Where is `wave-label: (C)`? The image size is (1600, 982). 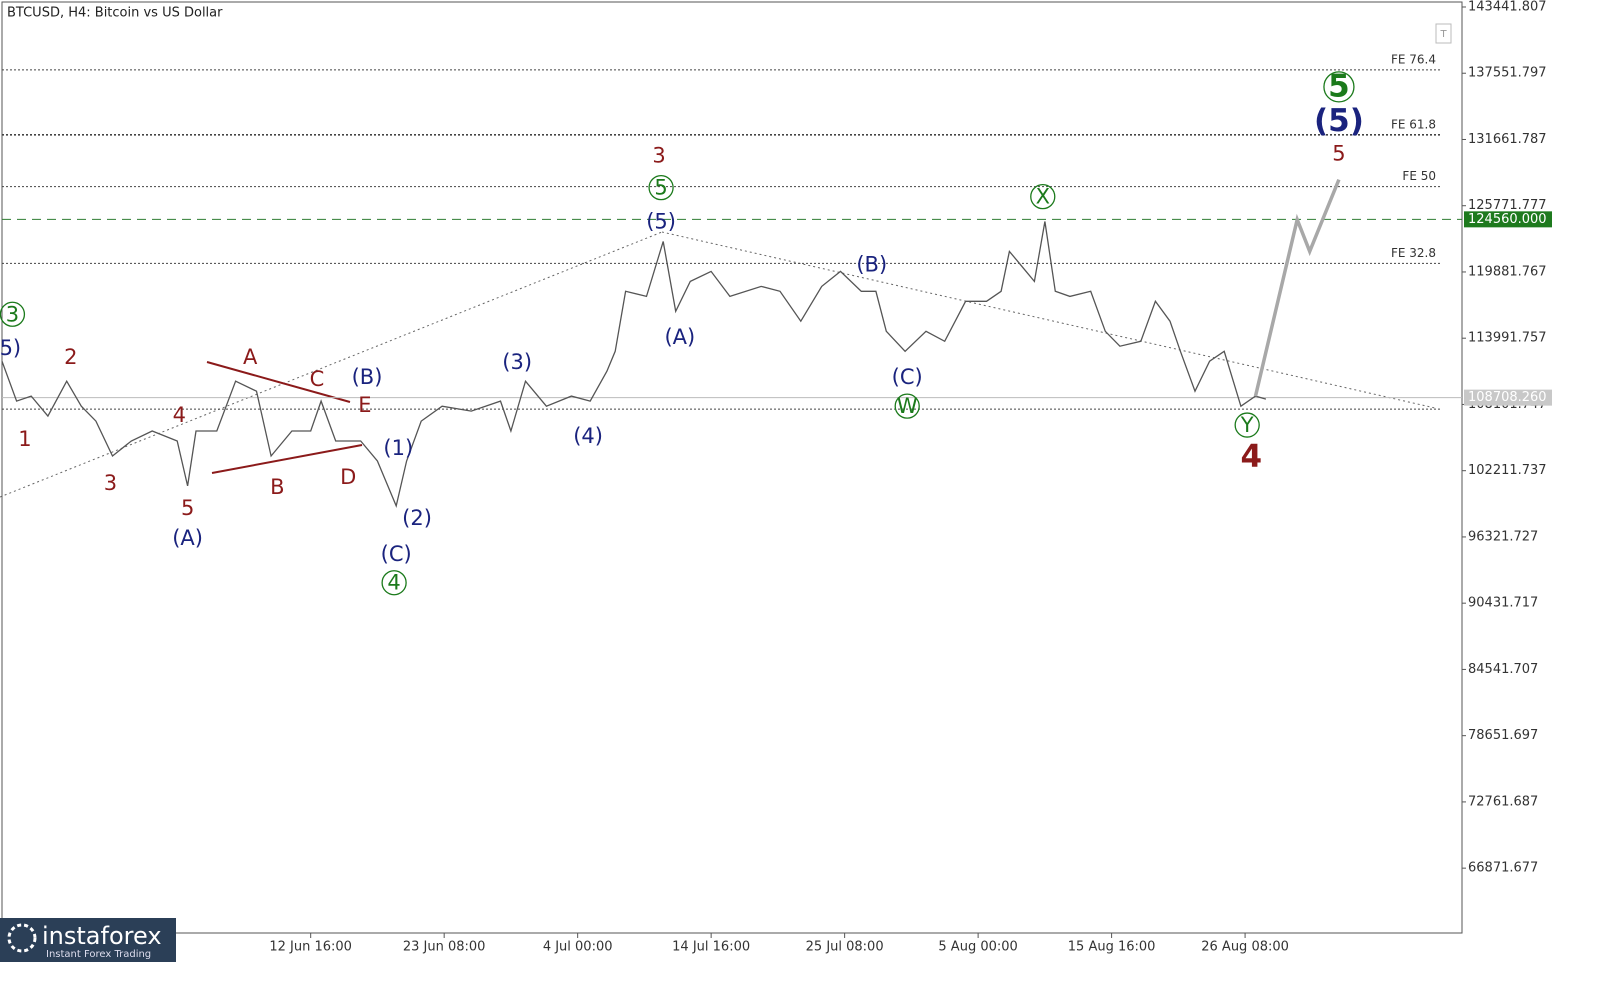 wave-label: (C) is located at coordinates (907, 377).